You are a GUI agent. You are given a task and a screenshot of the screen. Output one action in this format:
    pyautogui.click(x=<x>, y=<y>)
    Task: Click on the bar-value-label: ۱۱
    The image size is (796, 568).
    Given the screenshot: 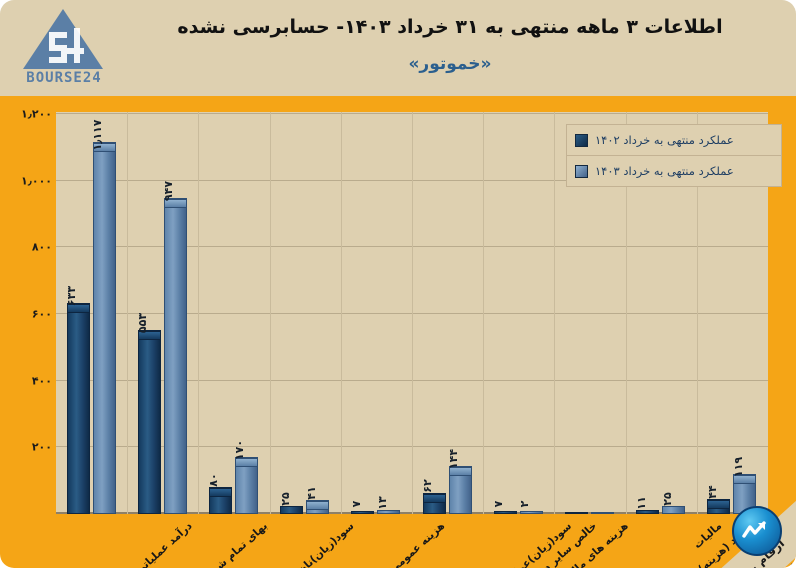 What is the action you would take?
    pyautogui.click(x=641, y=503)
    